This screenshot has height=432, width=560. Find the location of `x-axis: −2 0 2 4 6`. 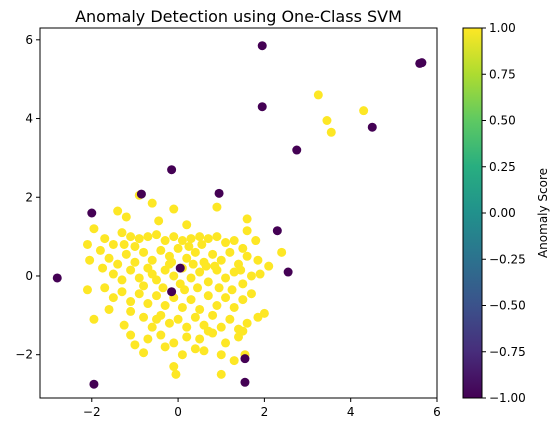

x-axis: −2 0 2 4 6 is located at coordinates (262, 408).